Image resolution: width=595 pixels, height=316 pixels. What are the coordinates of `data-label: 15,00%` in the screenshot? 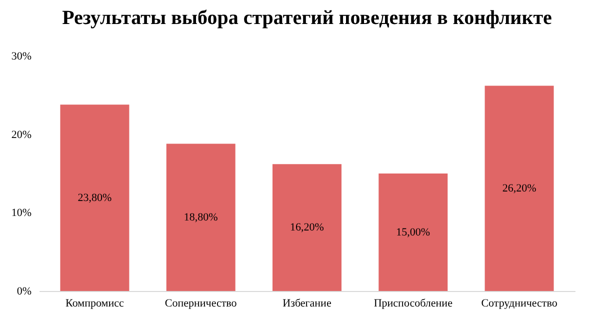 It's located at (413, 232).